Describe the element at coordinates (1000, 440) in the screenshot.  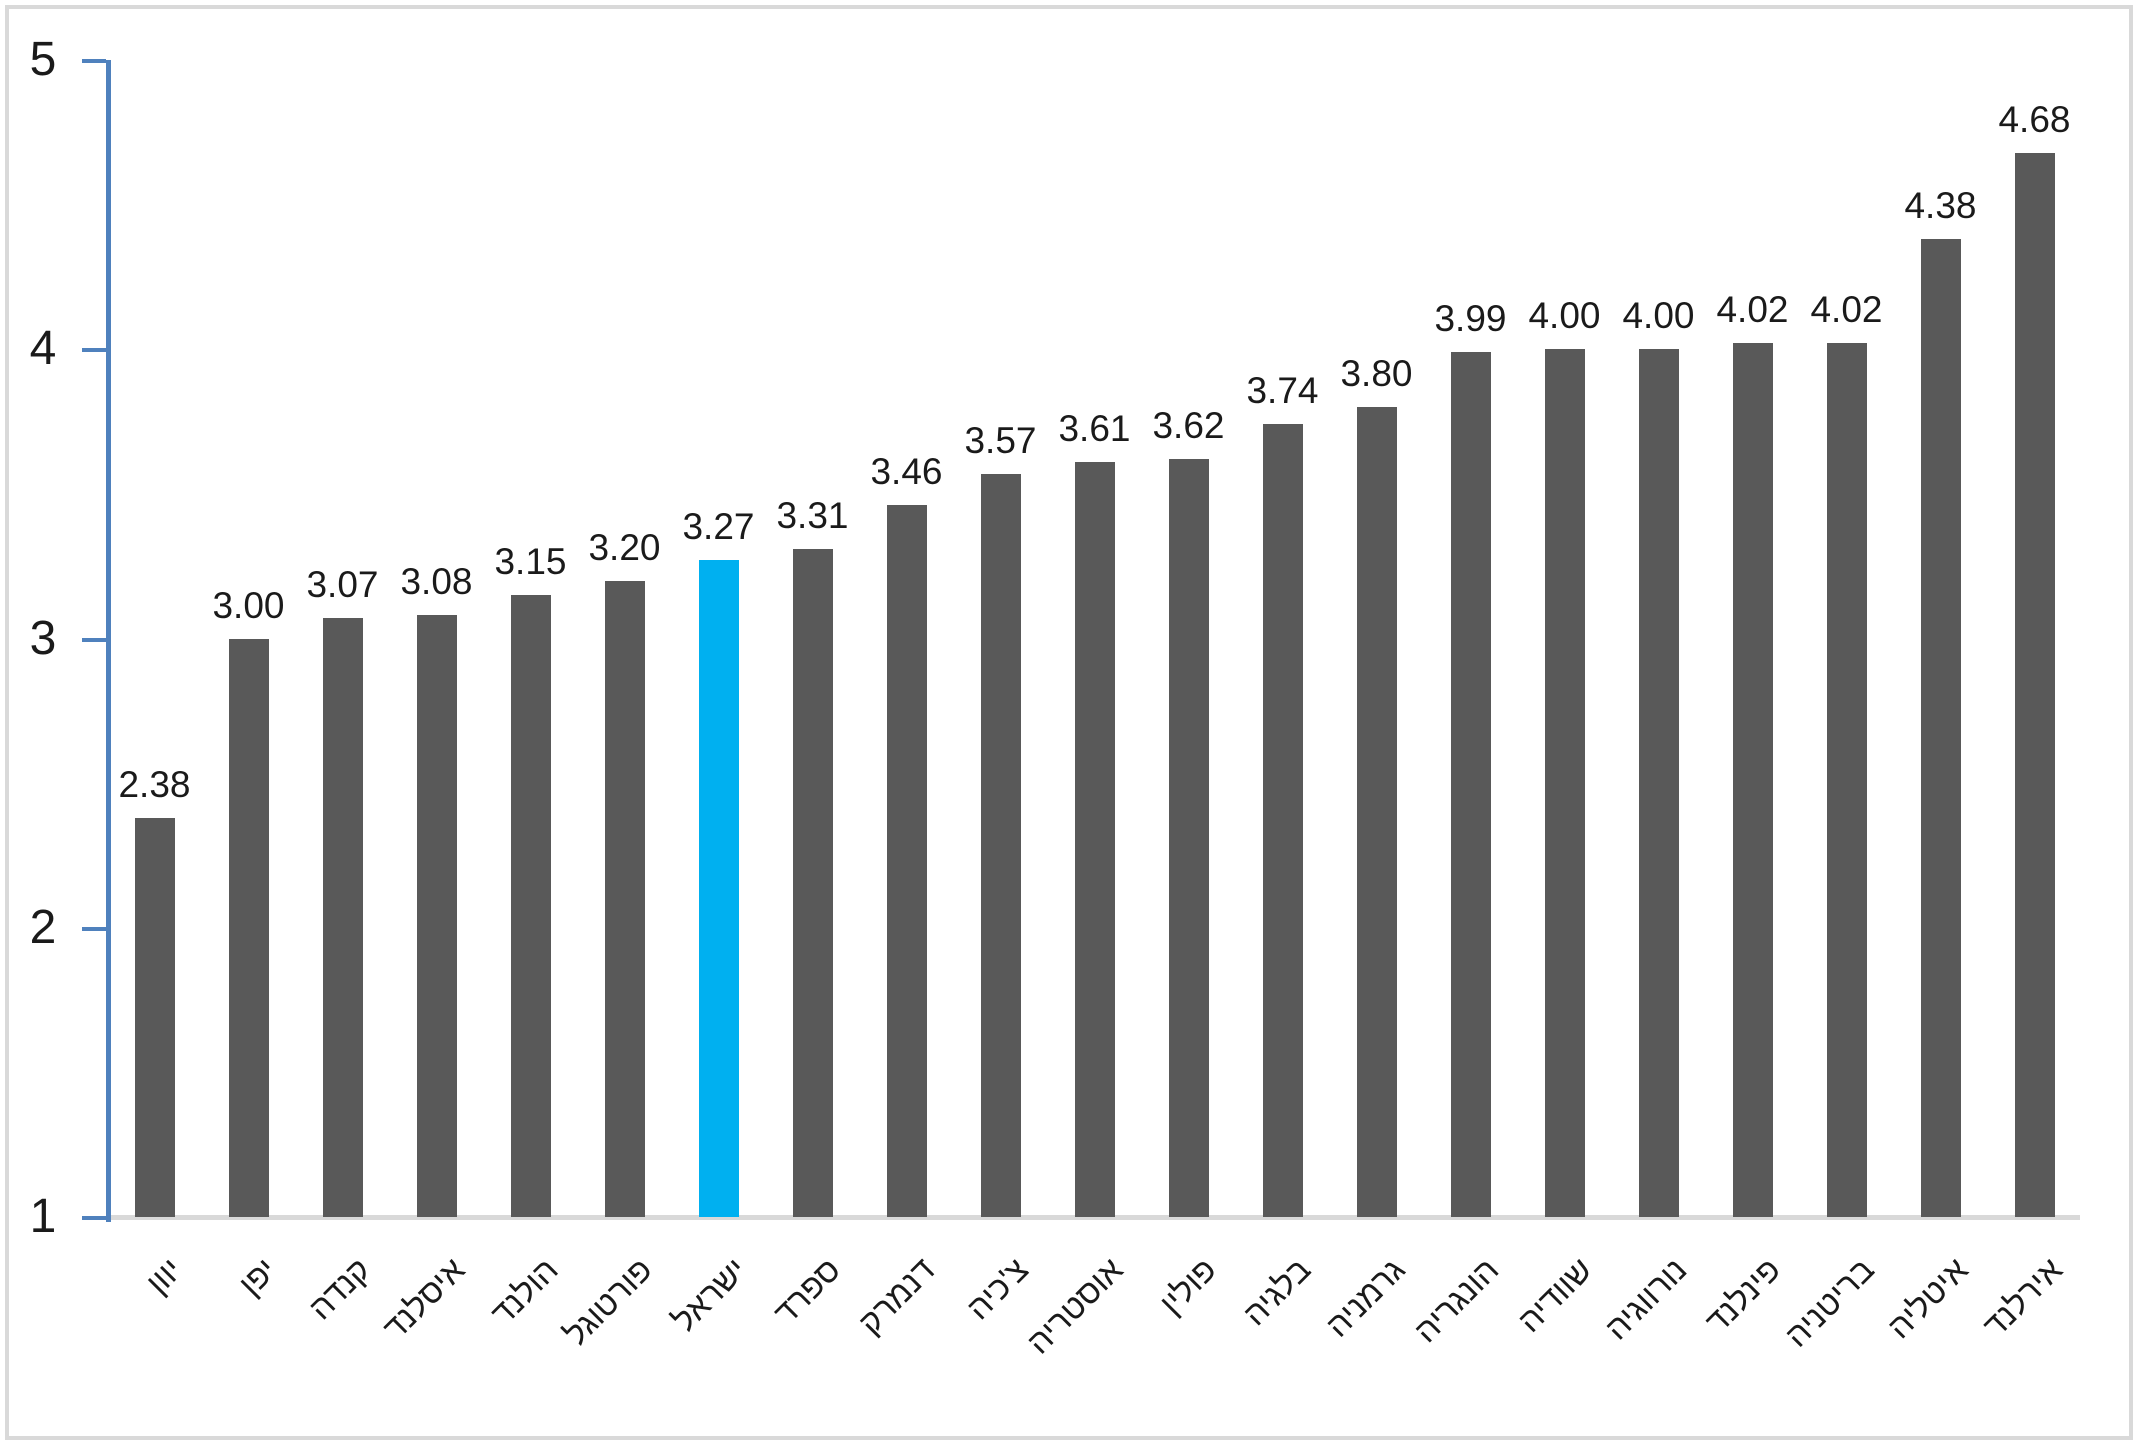
I see `bar-value-label: 3.57` at that location.